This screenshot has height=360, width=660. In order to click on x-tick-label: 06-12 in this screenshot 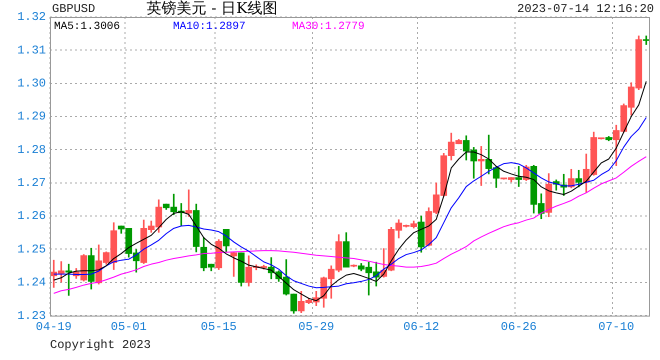, I will do `click(421, 327)`.